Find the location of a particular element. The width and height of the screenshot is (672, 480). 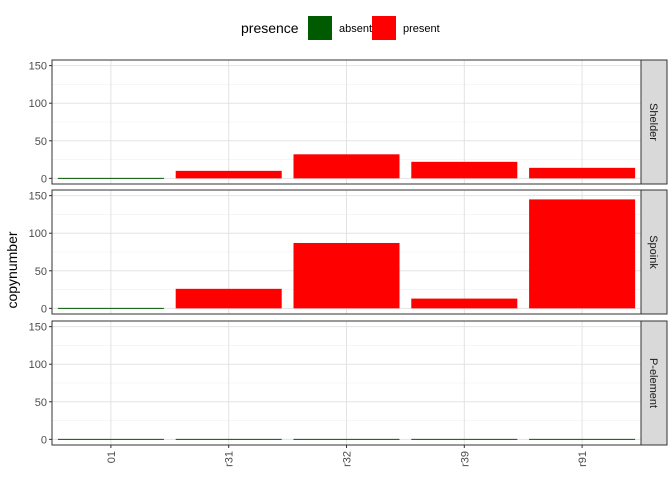

facet-strip-label: P-element is located at coordinates (653, 383).